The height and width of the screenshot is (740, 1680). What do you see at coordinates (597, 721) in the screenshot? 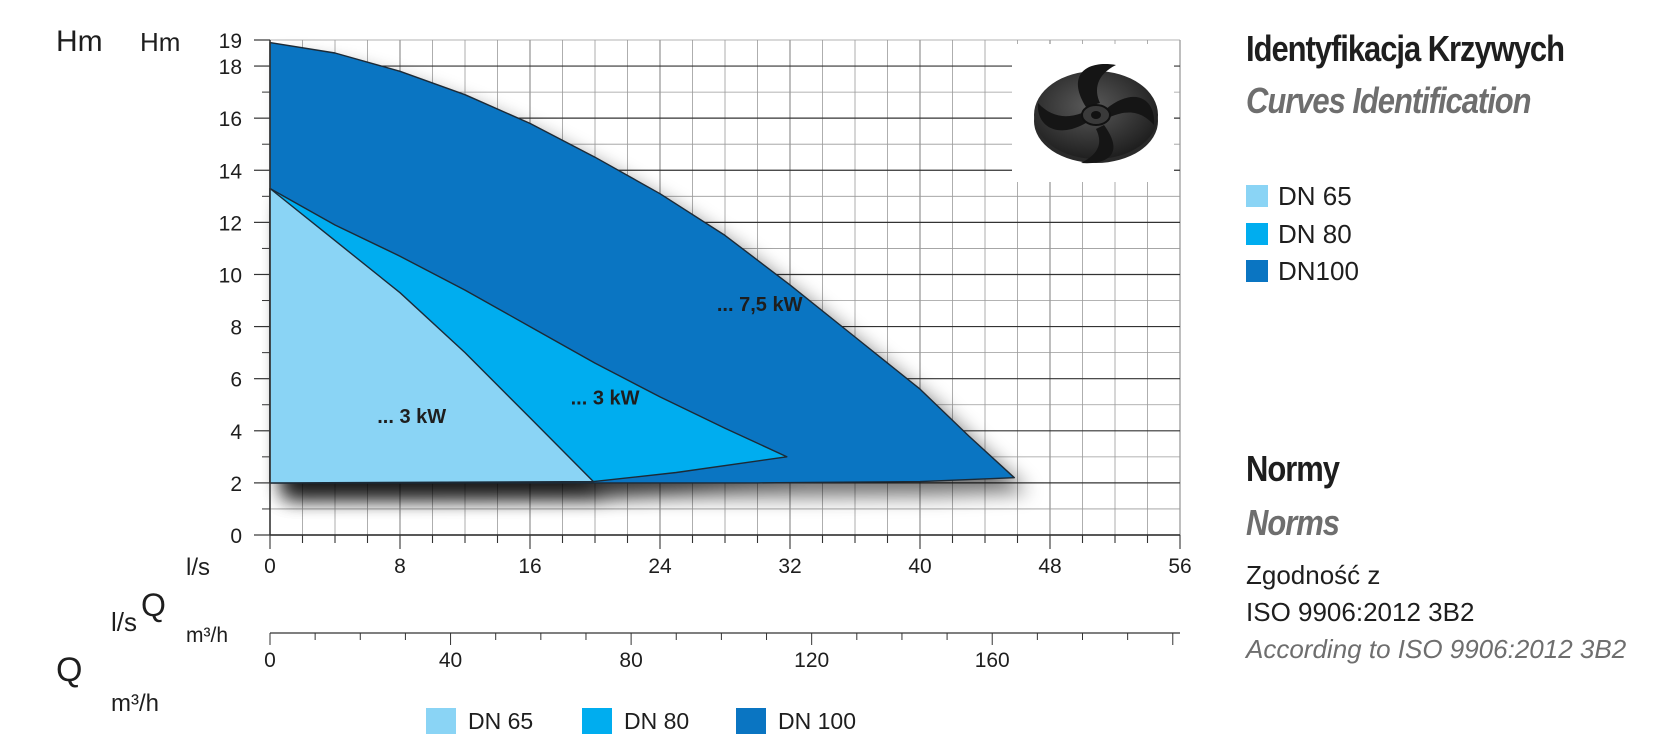
I see `bottom-legend-swatch-dn80` at bounding box center [597, 721].